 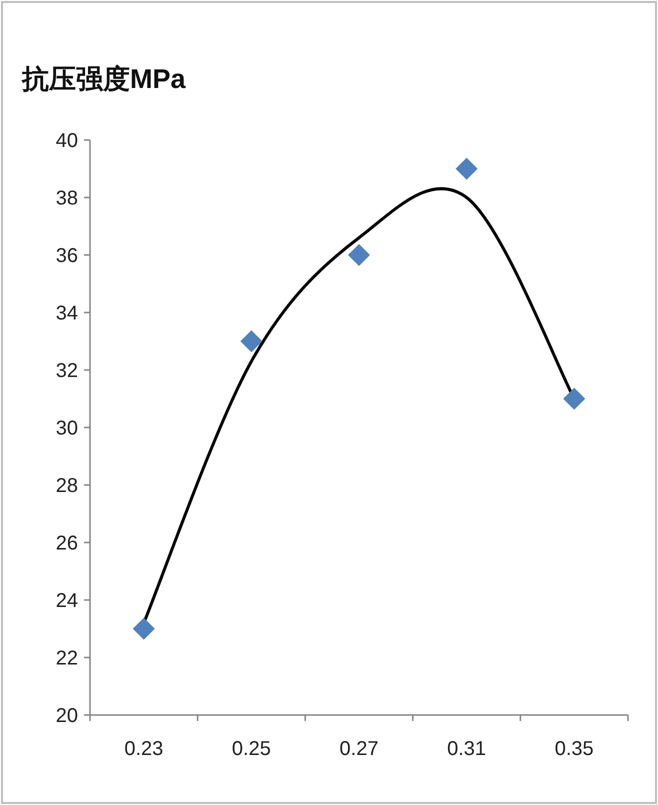 What do you see at coordinates (67, 199) in the screenshot?
I see `y-tick-label: 38` at bounding box center [67, 199].